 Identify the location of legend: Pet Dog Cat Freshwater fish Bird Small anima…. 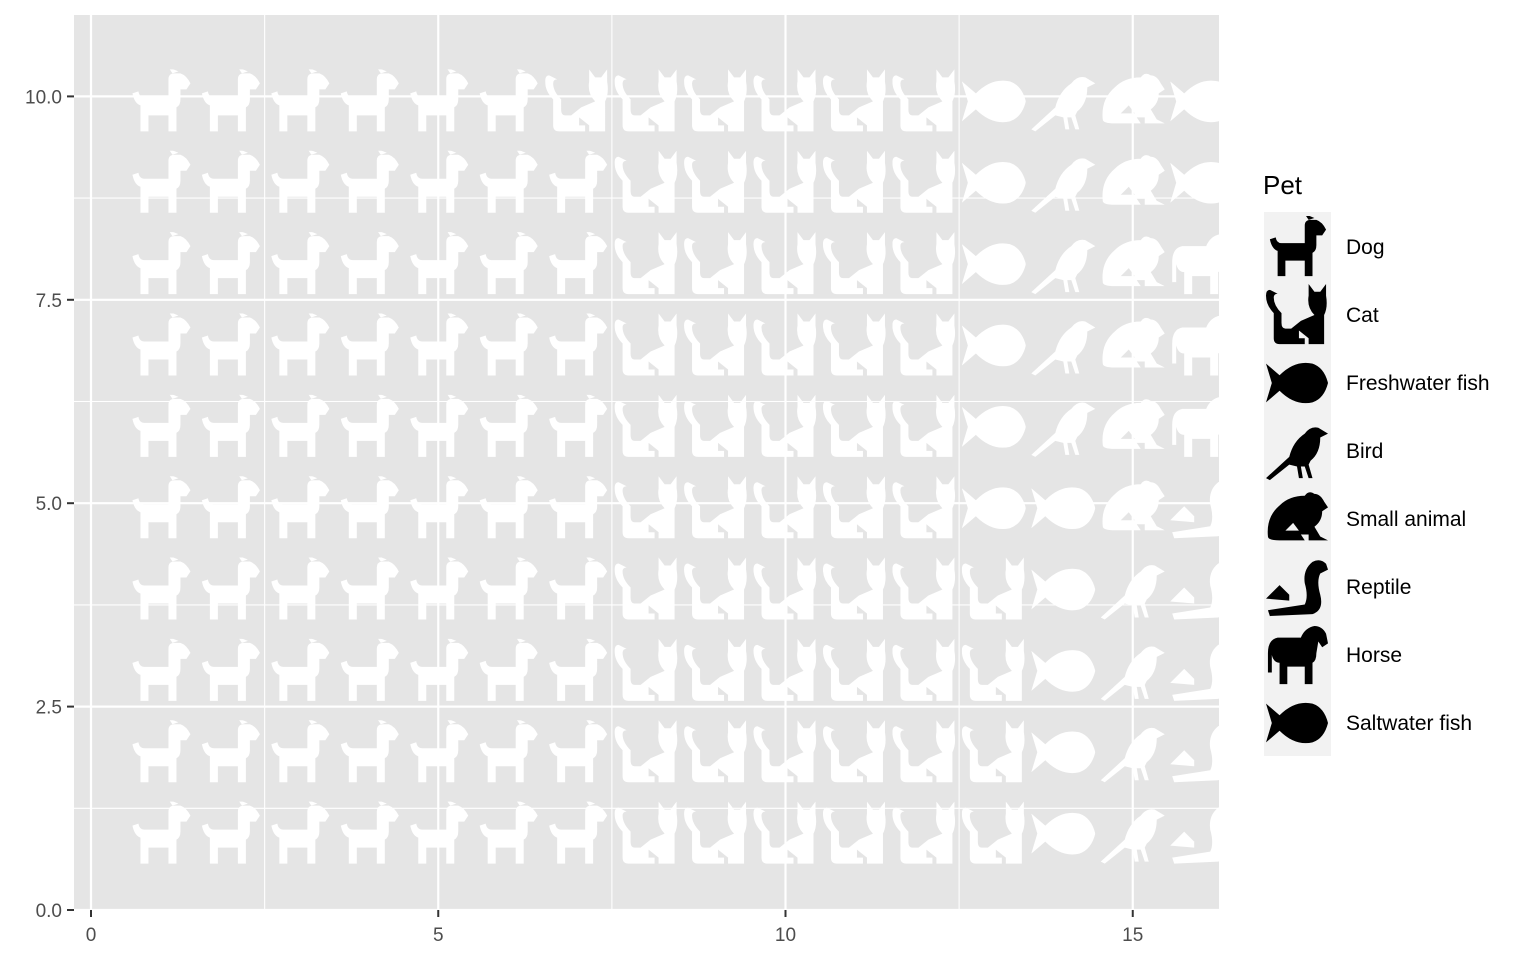
(1376, 463).